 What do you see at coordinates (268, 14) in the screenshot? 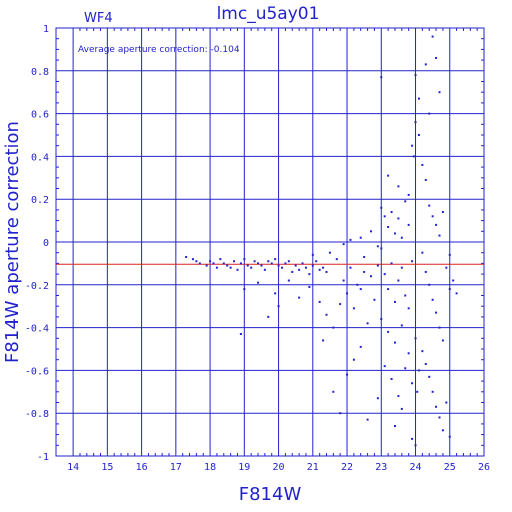
I see `chart-title: lmc_u5ay01` at bounding box center [268, 14].